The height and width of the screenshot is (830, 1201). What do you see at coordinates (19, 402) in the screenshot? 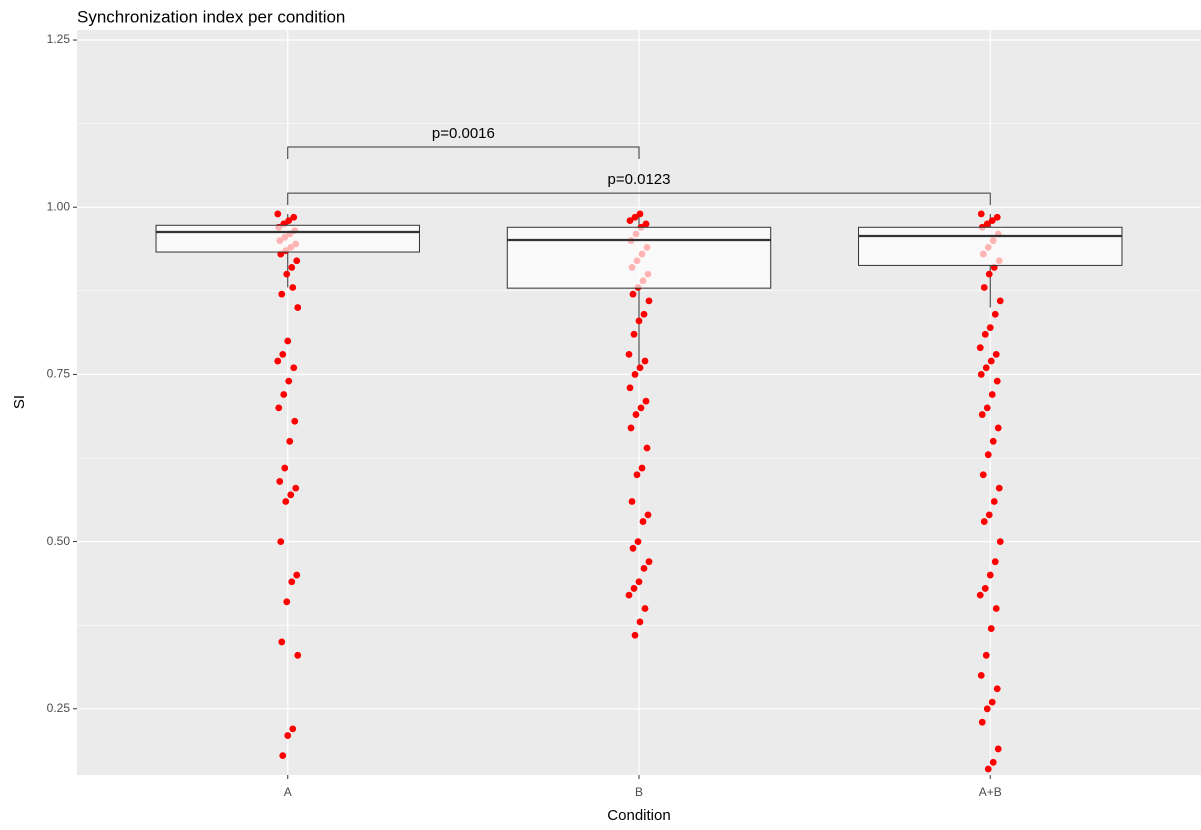
I see `y-axis-label: SI` at bounding box center [19, 402].